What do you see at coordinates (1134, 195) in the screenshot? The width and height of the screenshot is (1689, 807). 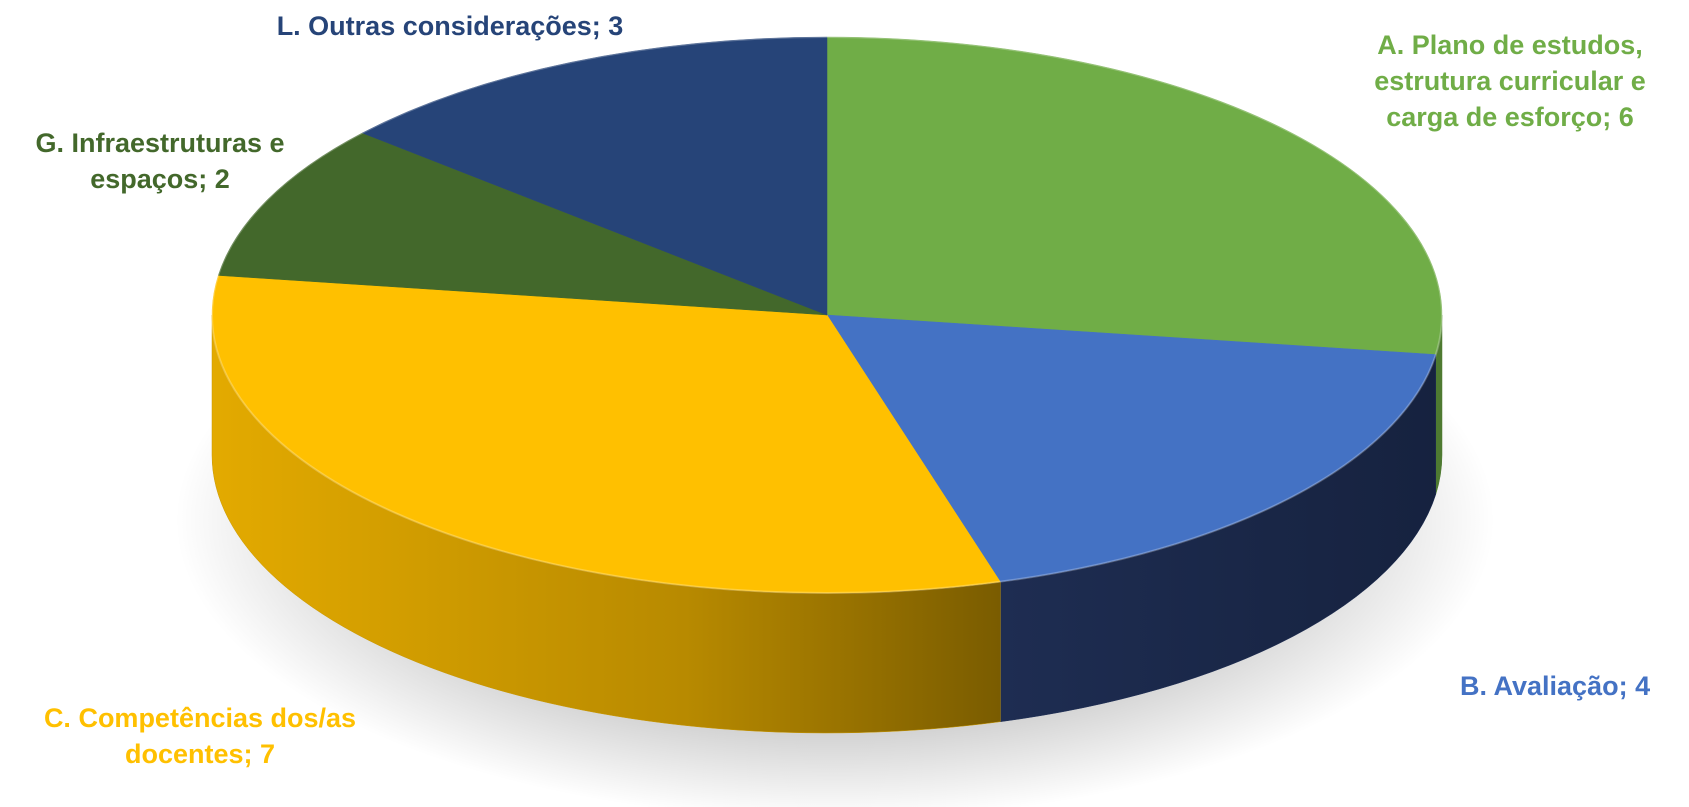 I see `pie-slice-a` at bounding box center [1134, 195].